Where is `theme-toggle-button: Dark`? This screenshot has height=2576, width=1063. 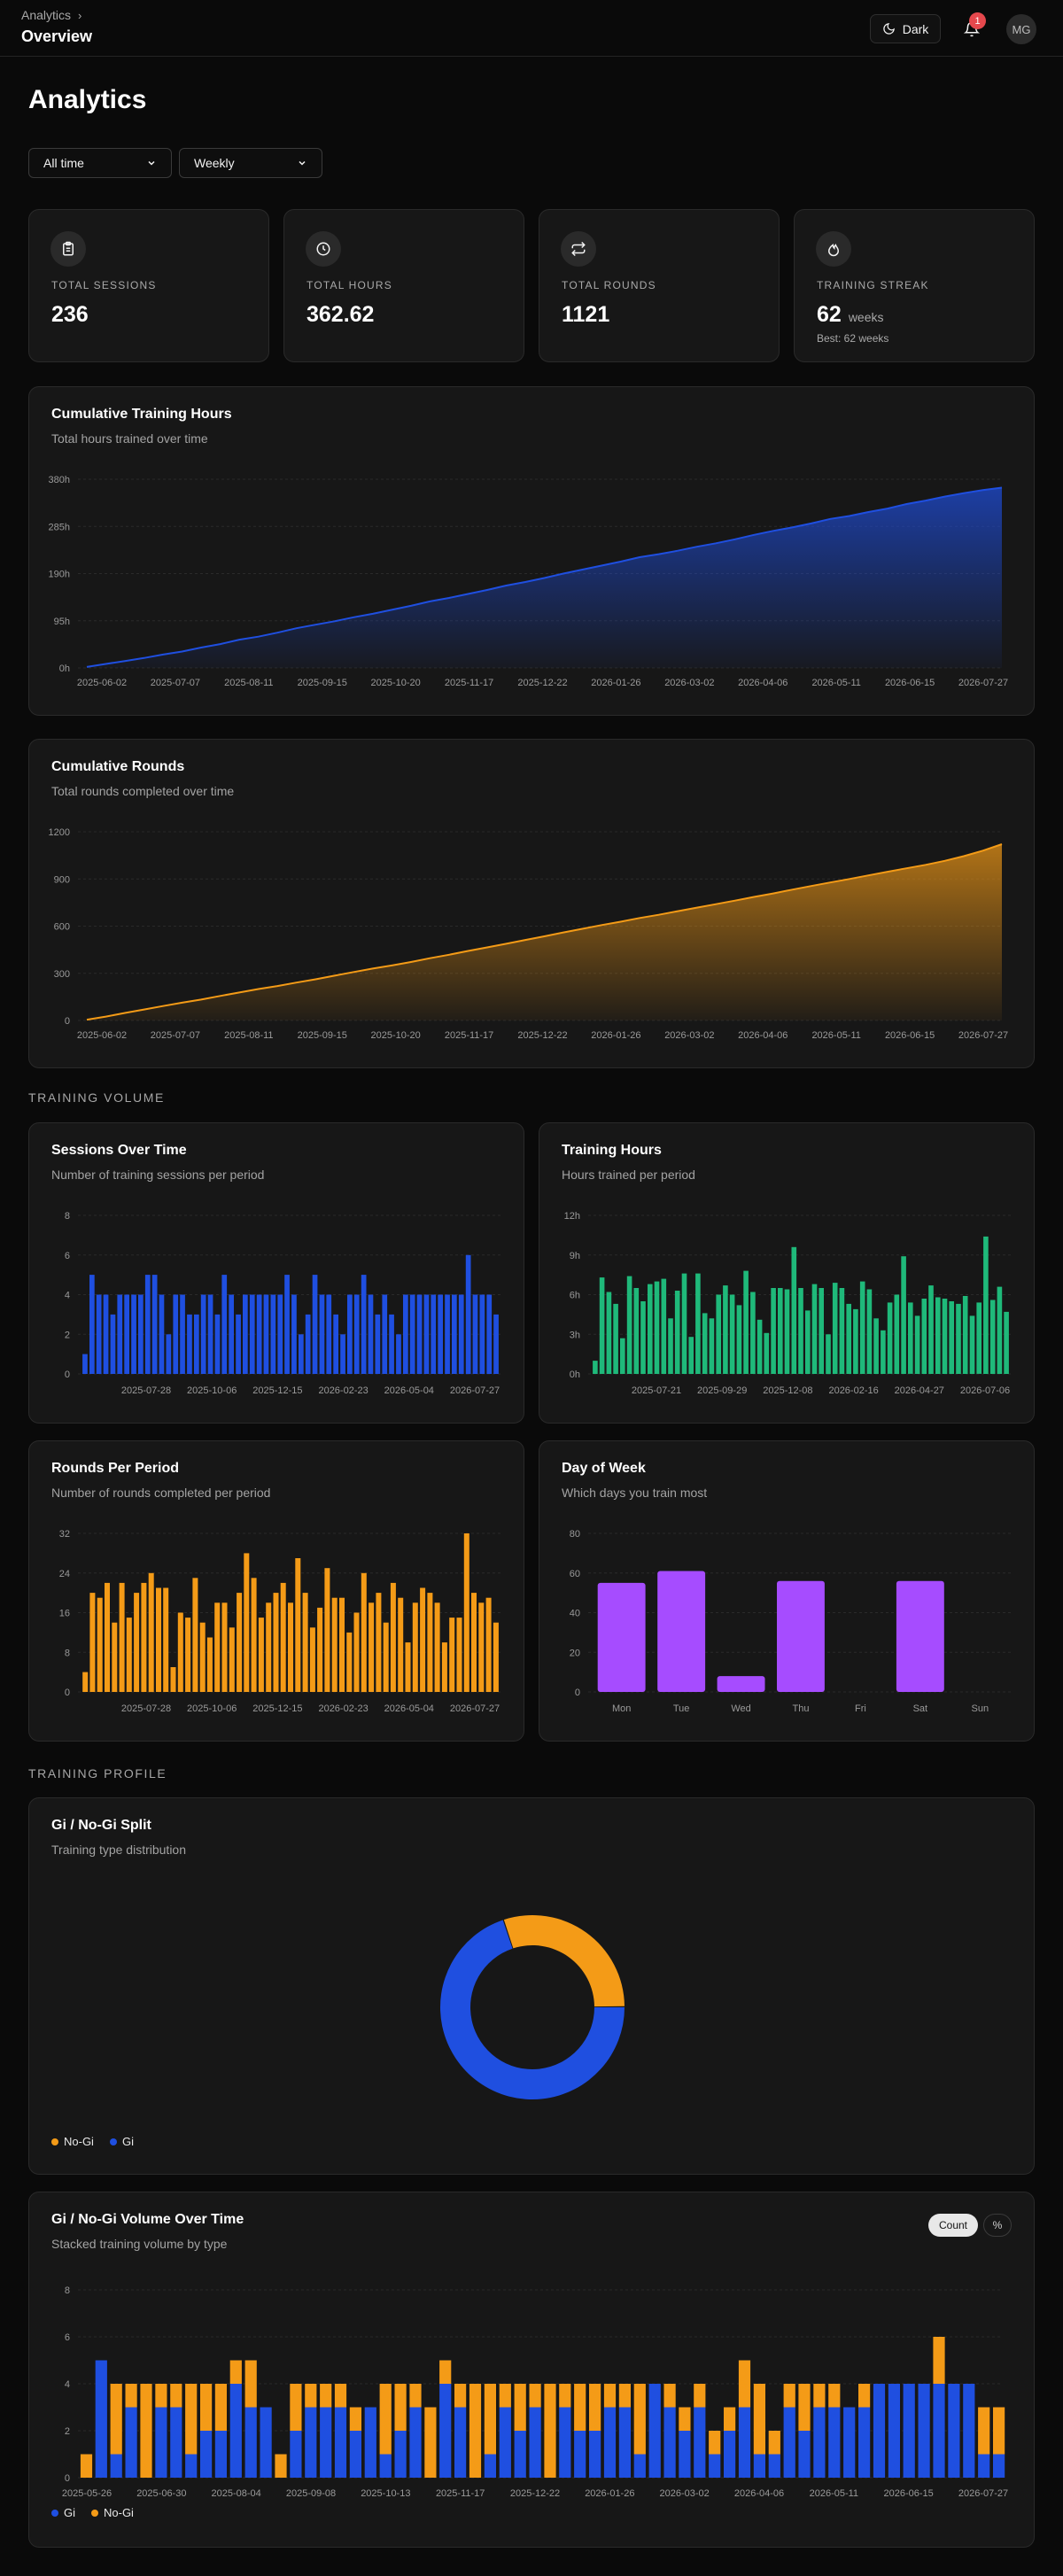
theme-toggle-button: Dark is located at coordinates (906, 28).